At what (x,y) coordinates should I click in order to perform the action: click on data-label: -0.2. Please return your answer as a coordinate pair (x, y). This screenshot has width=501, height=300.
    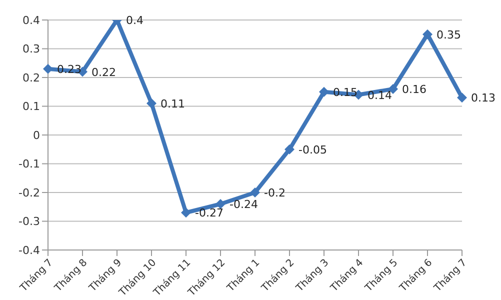
    Looking at the image, I should click on (275, 193).